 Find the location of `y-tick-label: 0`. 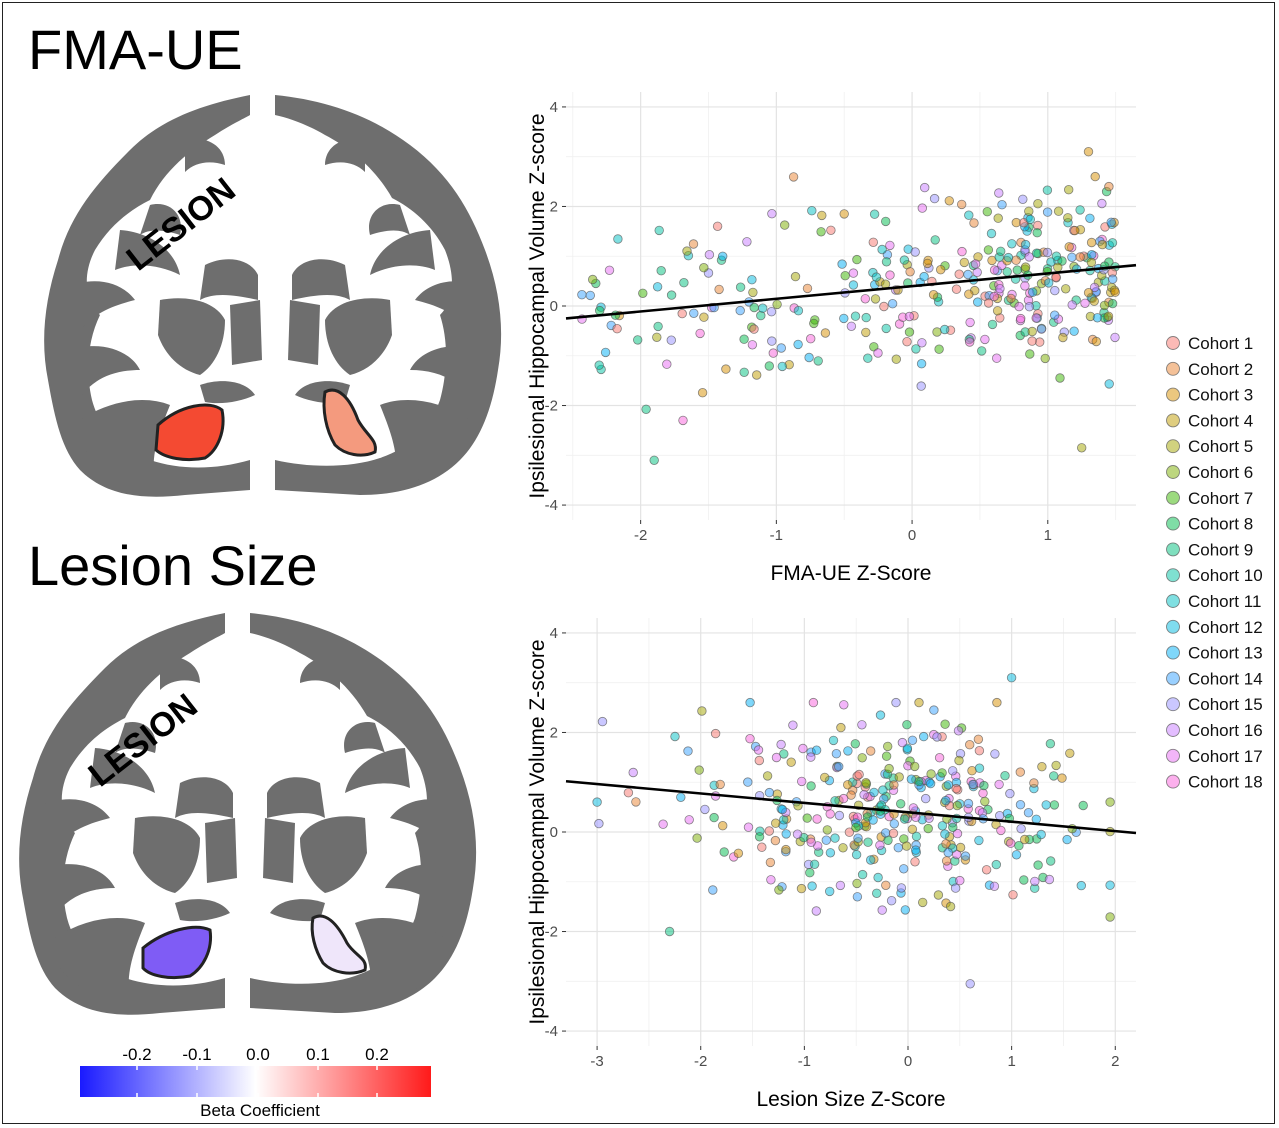

y-tick-label: 0 is located at coordinates (554, 306).